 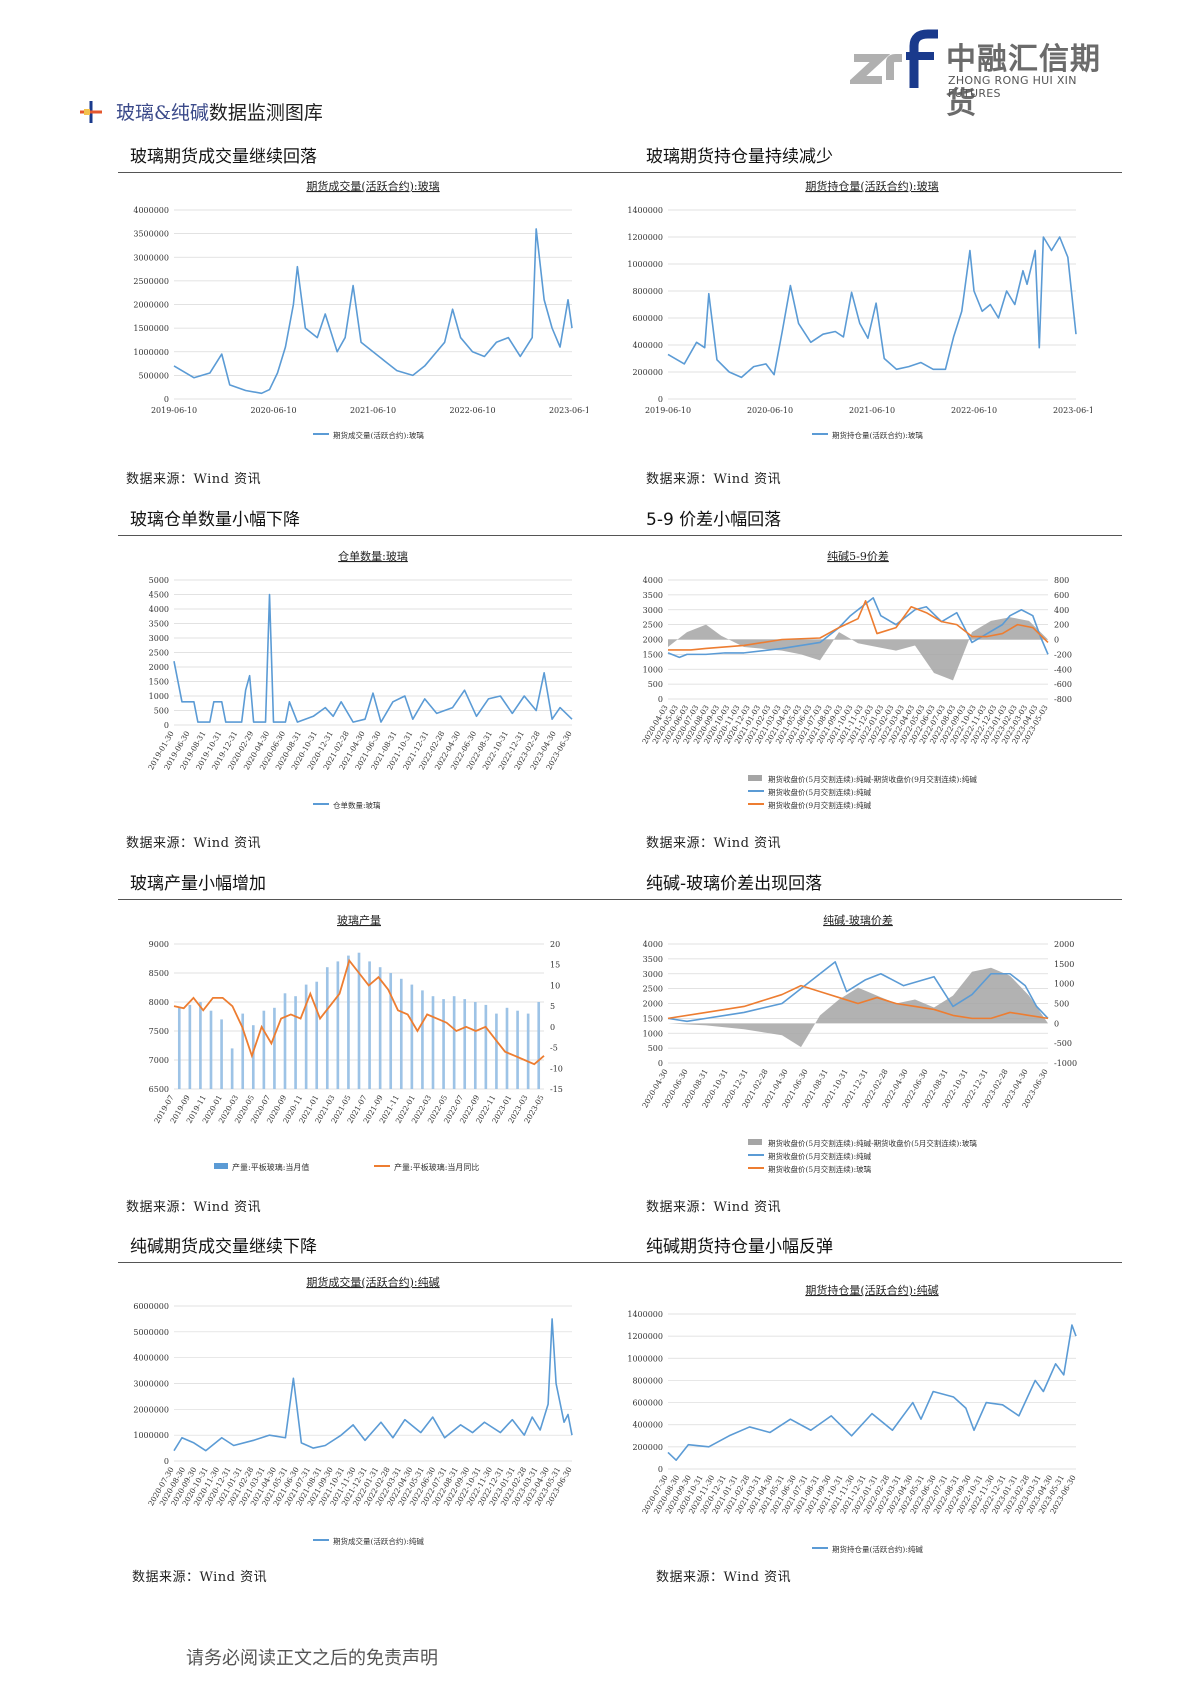 What do you see at coordinates (647, 1403) in the screenshot?
I see `y-tick-label: 600000` at bounding box center [647, 1403].